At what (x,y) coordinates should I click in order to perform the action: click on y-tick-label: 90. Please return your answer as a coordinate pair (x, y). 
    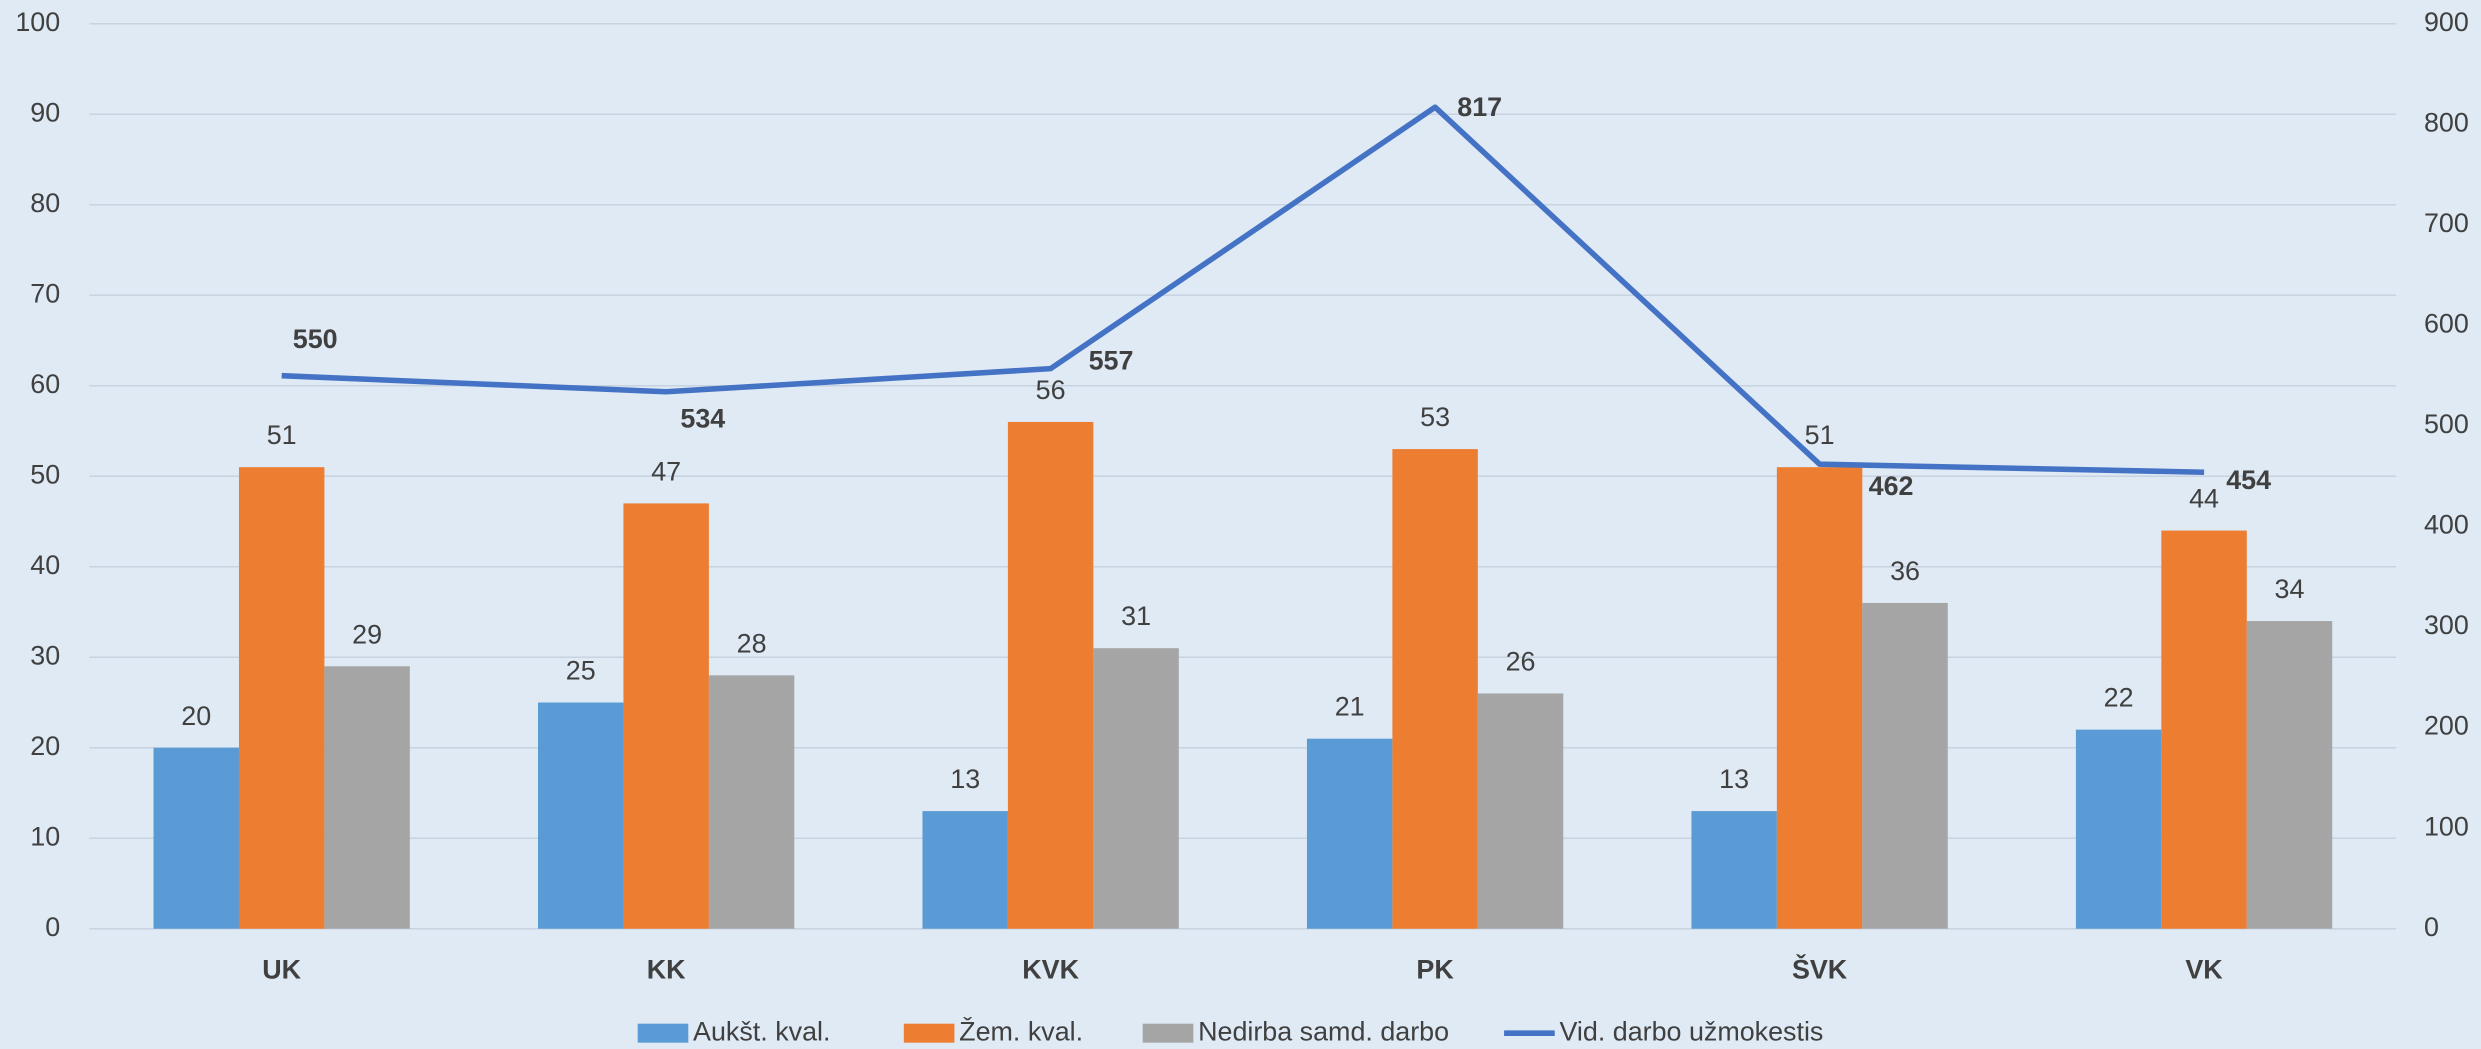
    Looking at the image, I should click on (45, 112).